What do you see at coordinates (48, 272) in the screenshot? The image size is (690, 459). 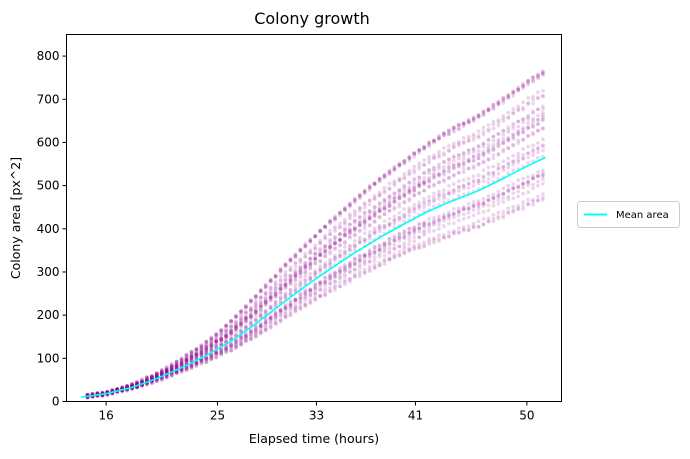 I see `y-tick-label: 300` at bounding box center [48, 272].